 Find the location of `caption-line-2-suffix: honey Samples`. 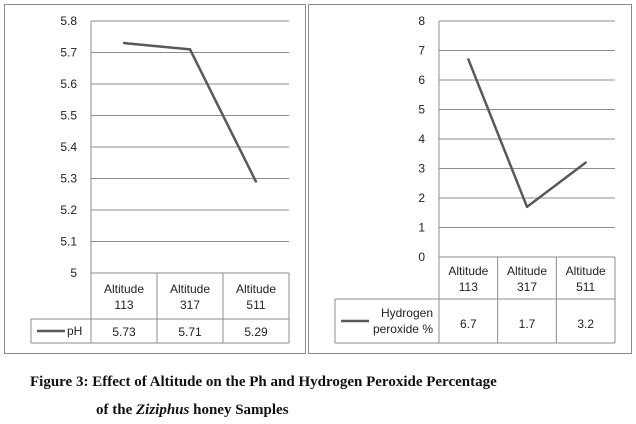

caption-line-2-suffix: honey Samples is located at coordinates (239, 410).